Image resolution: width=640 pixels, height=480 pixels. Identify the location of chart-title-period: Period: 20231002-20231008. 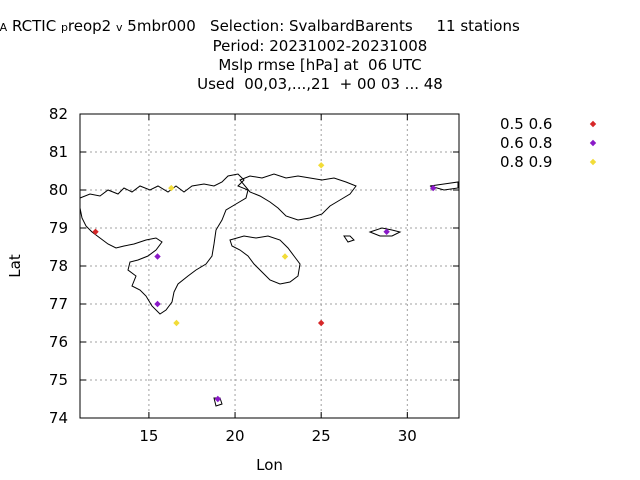
(320, 46).